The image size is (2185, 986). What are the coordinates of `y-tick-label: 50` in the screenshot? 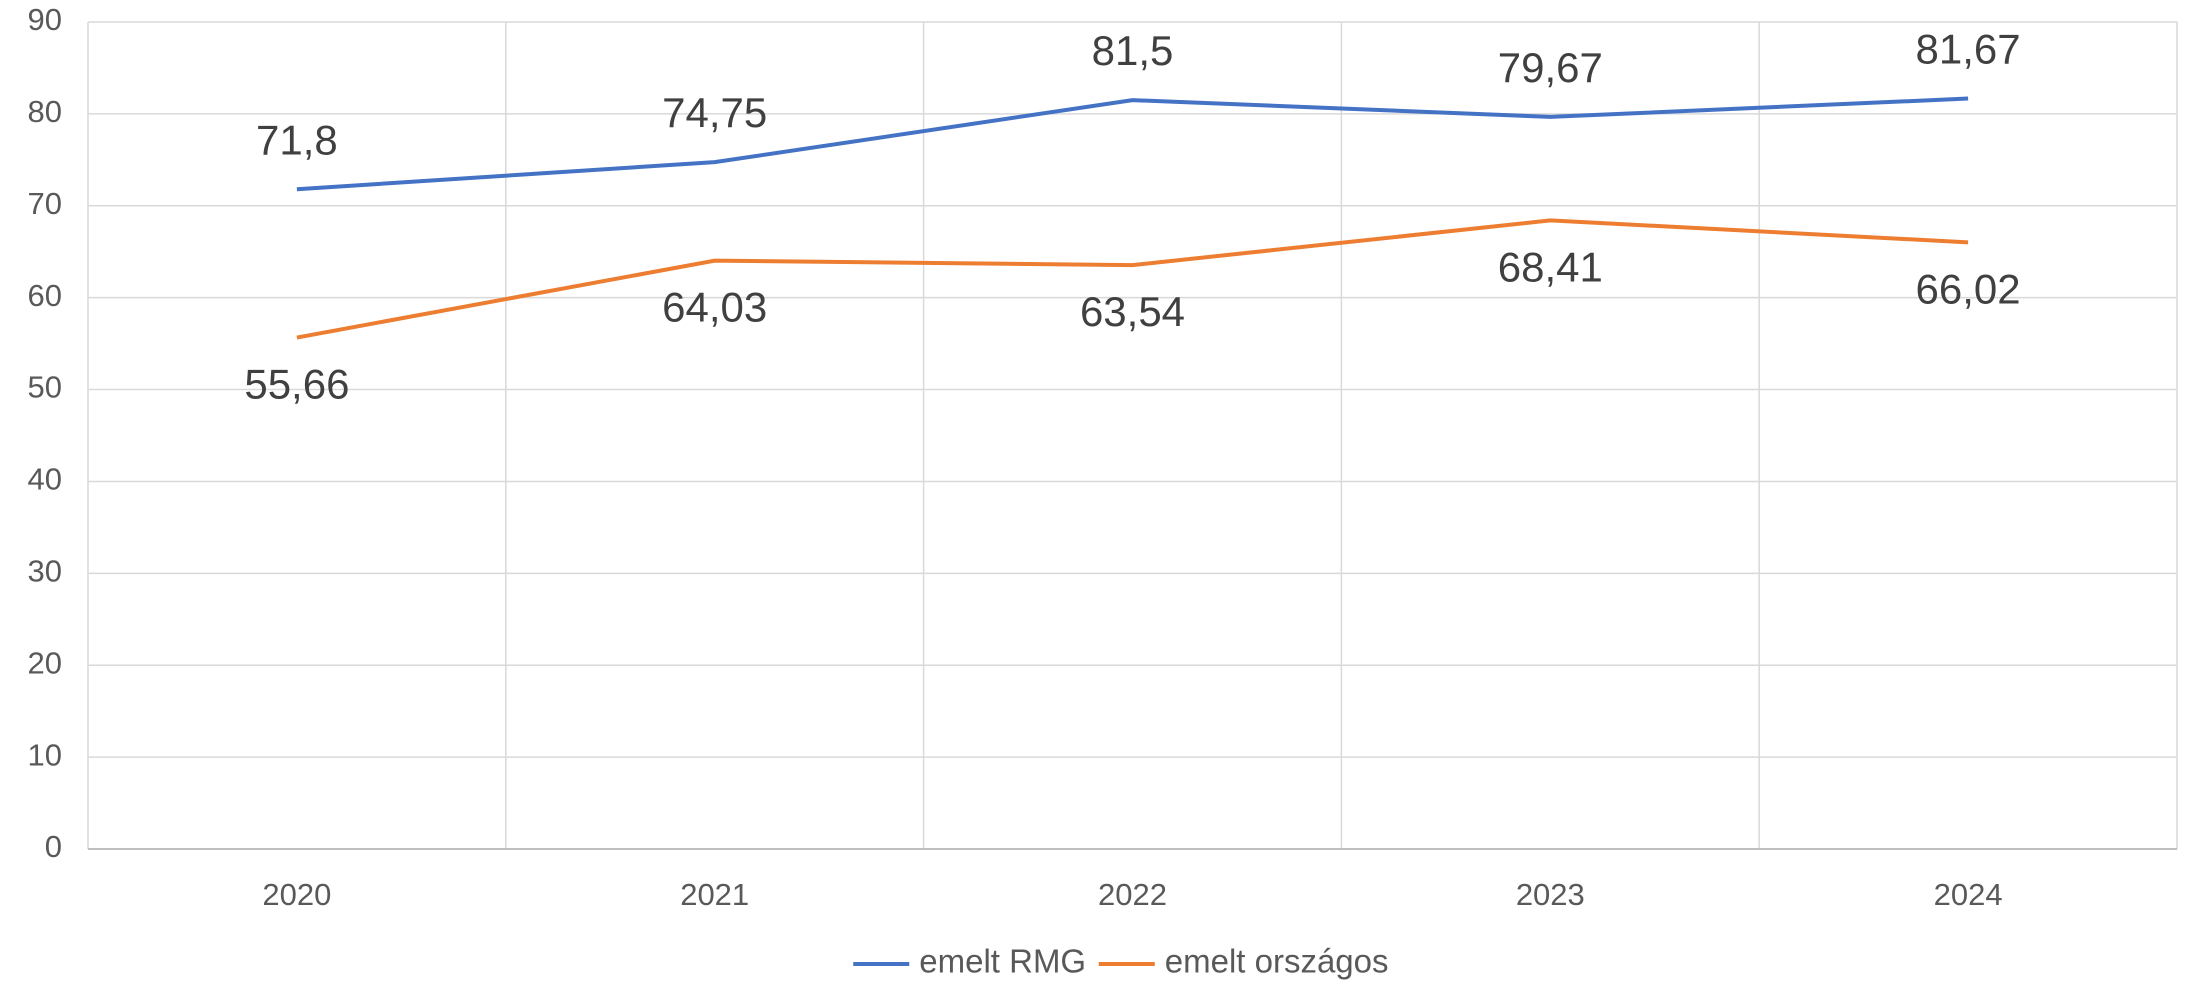 It's located at (45, 387).